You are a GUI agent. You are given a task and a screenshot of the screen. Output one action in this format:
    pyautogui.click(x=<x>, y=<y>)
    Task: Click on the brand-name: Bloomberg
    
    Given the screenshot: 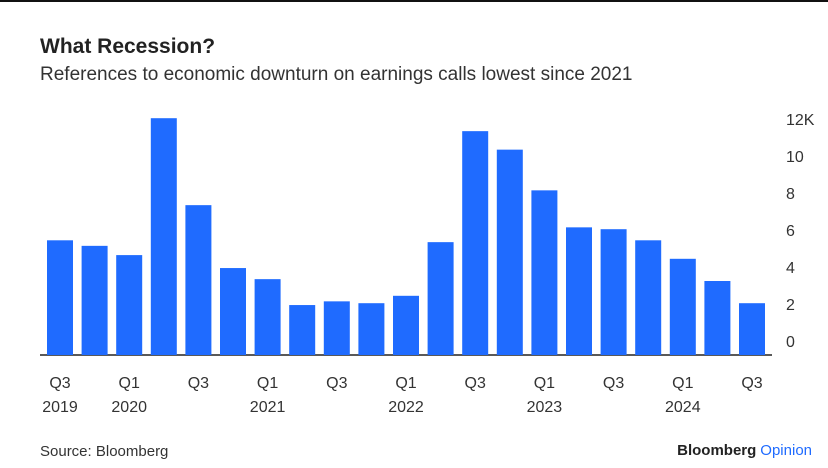 What is the action you would take?
    pyautogui.click(x=716, y=450)
    